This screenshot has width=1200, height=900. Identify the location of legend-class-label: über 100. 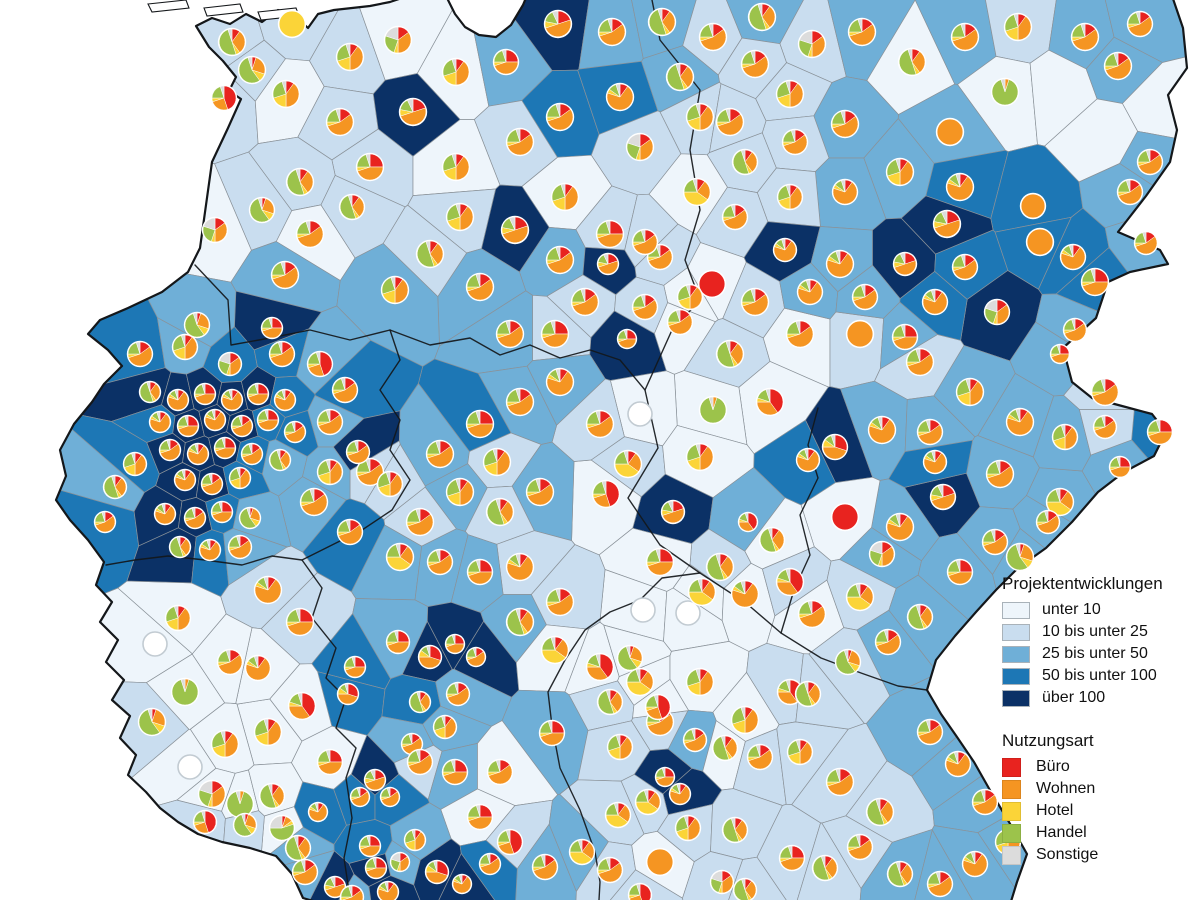
(1074, 697).